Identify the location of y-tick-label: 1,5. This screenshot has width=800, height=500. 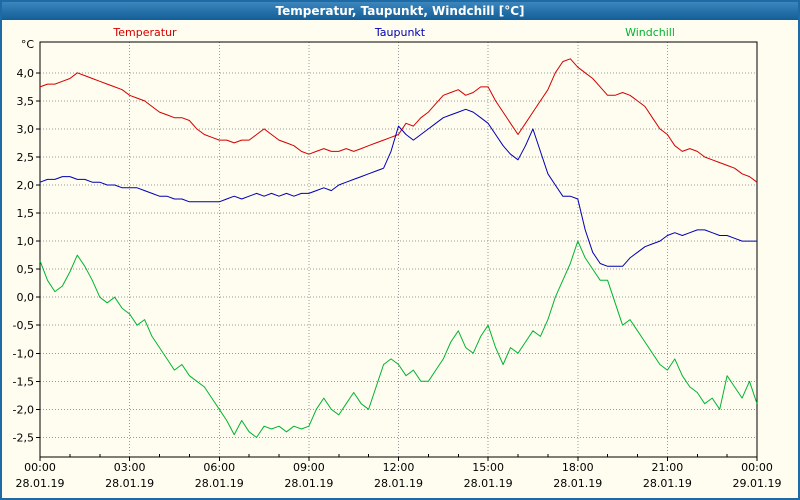
(26, 213).